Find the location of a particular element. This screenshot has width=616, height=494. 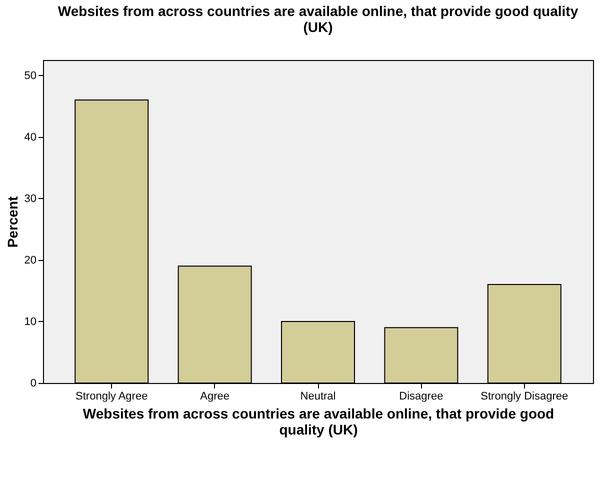

x-tick-label: Strongly Disagree is located at coordinates (524, 396).